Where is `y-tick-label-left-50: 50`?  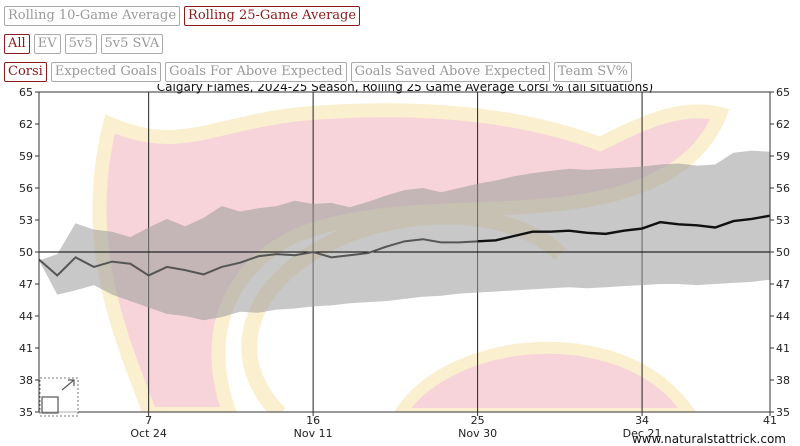 y-tick-label-left-50: 50 is located at coordinates (26, 252).